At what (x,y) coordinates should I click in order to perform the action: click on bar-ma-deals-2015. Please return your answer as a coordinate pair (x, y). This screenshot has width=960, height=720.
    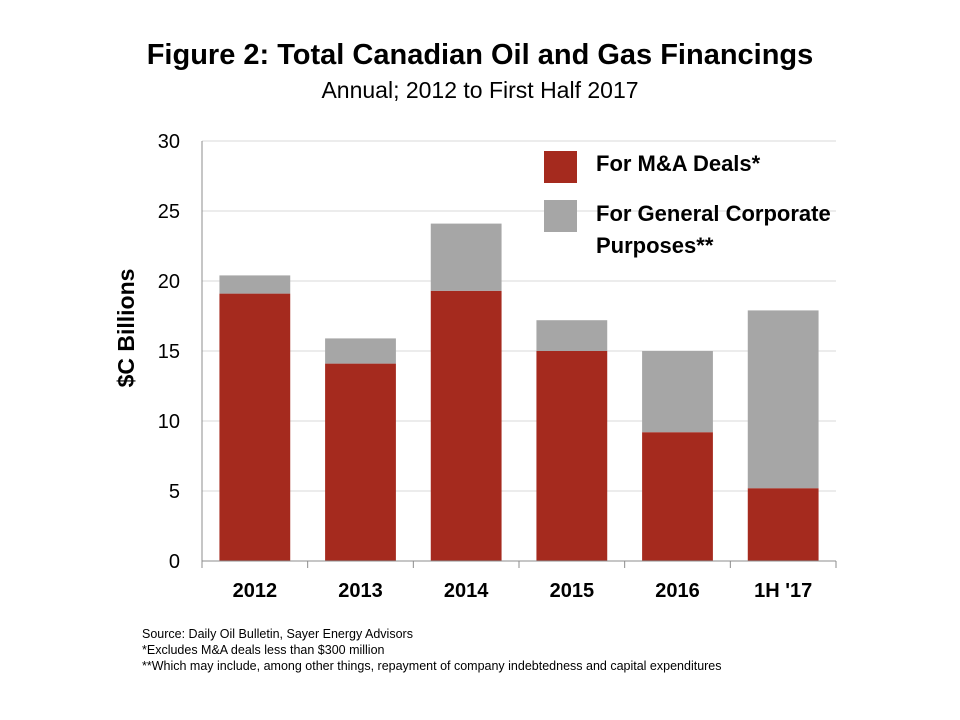
    Looking at the image, I should click on (572, 456).